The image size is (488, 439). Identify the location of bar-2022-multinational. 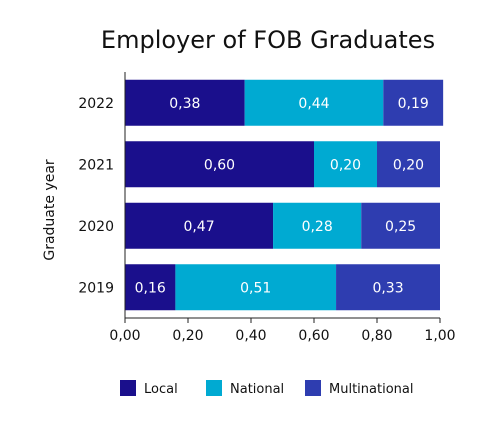
(413, 102).